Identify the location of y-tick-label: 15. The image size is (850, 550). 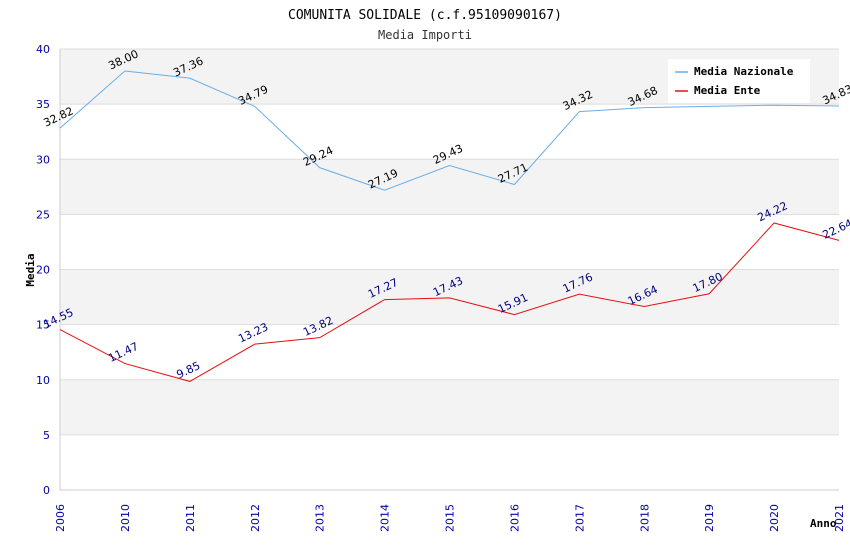
(43, 325).